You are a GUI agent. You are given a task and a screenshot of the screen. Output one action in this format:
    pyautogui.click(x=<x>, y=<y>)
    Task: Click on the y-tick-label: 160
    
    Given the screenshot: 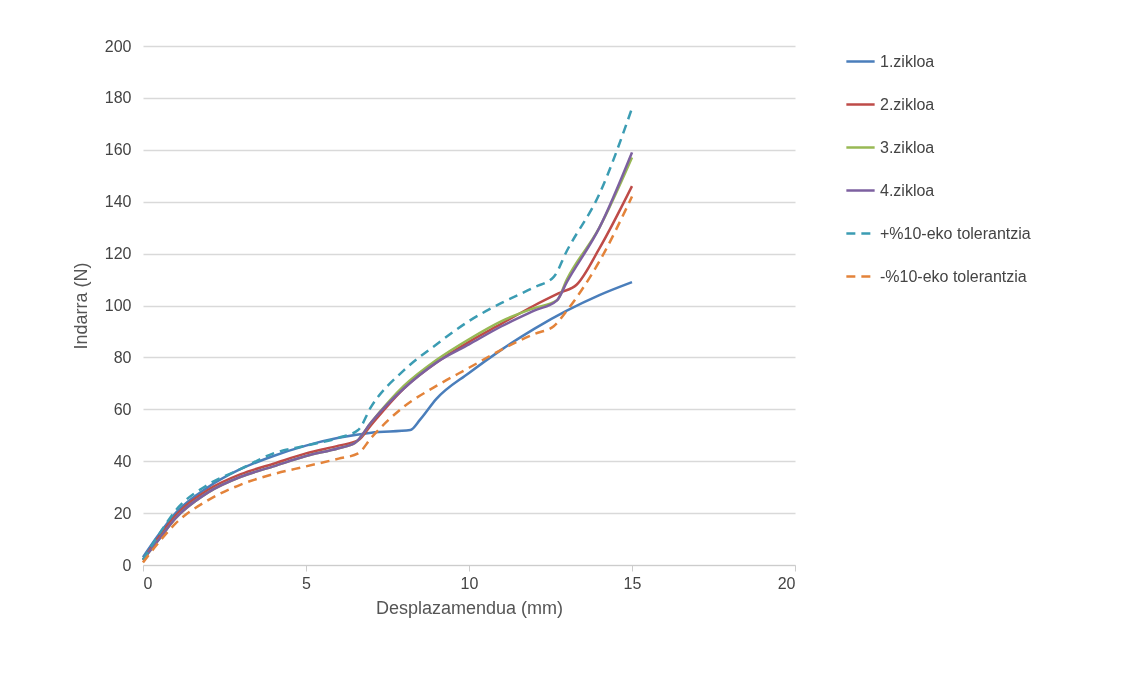 What is the action you would take?
    pyautogui.click(x=118, y=150)
    